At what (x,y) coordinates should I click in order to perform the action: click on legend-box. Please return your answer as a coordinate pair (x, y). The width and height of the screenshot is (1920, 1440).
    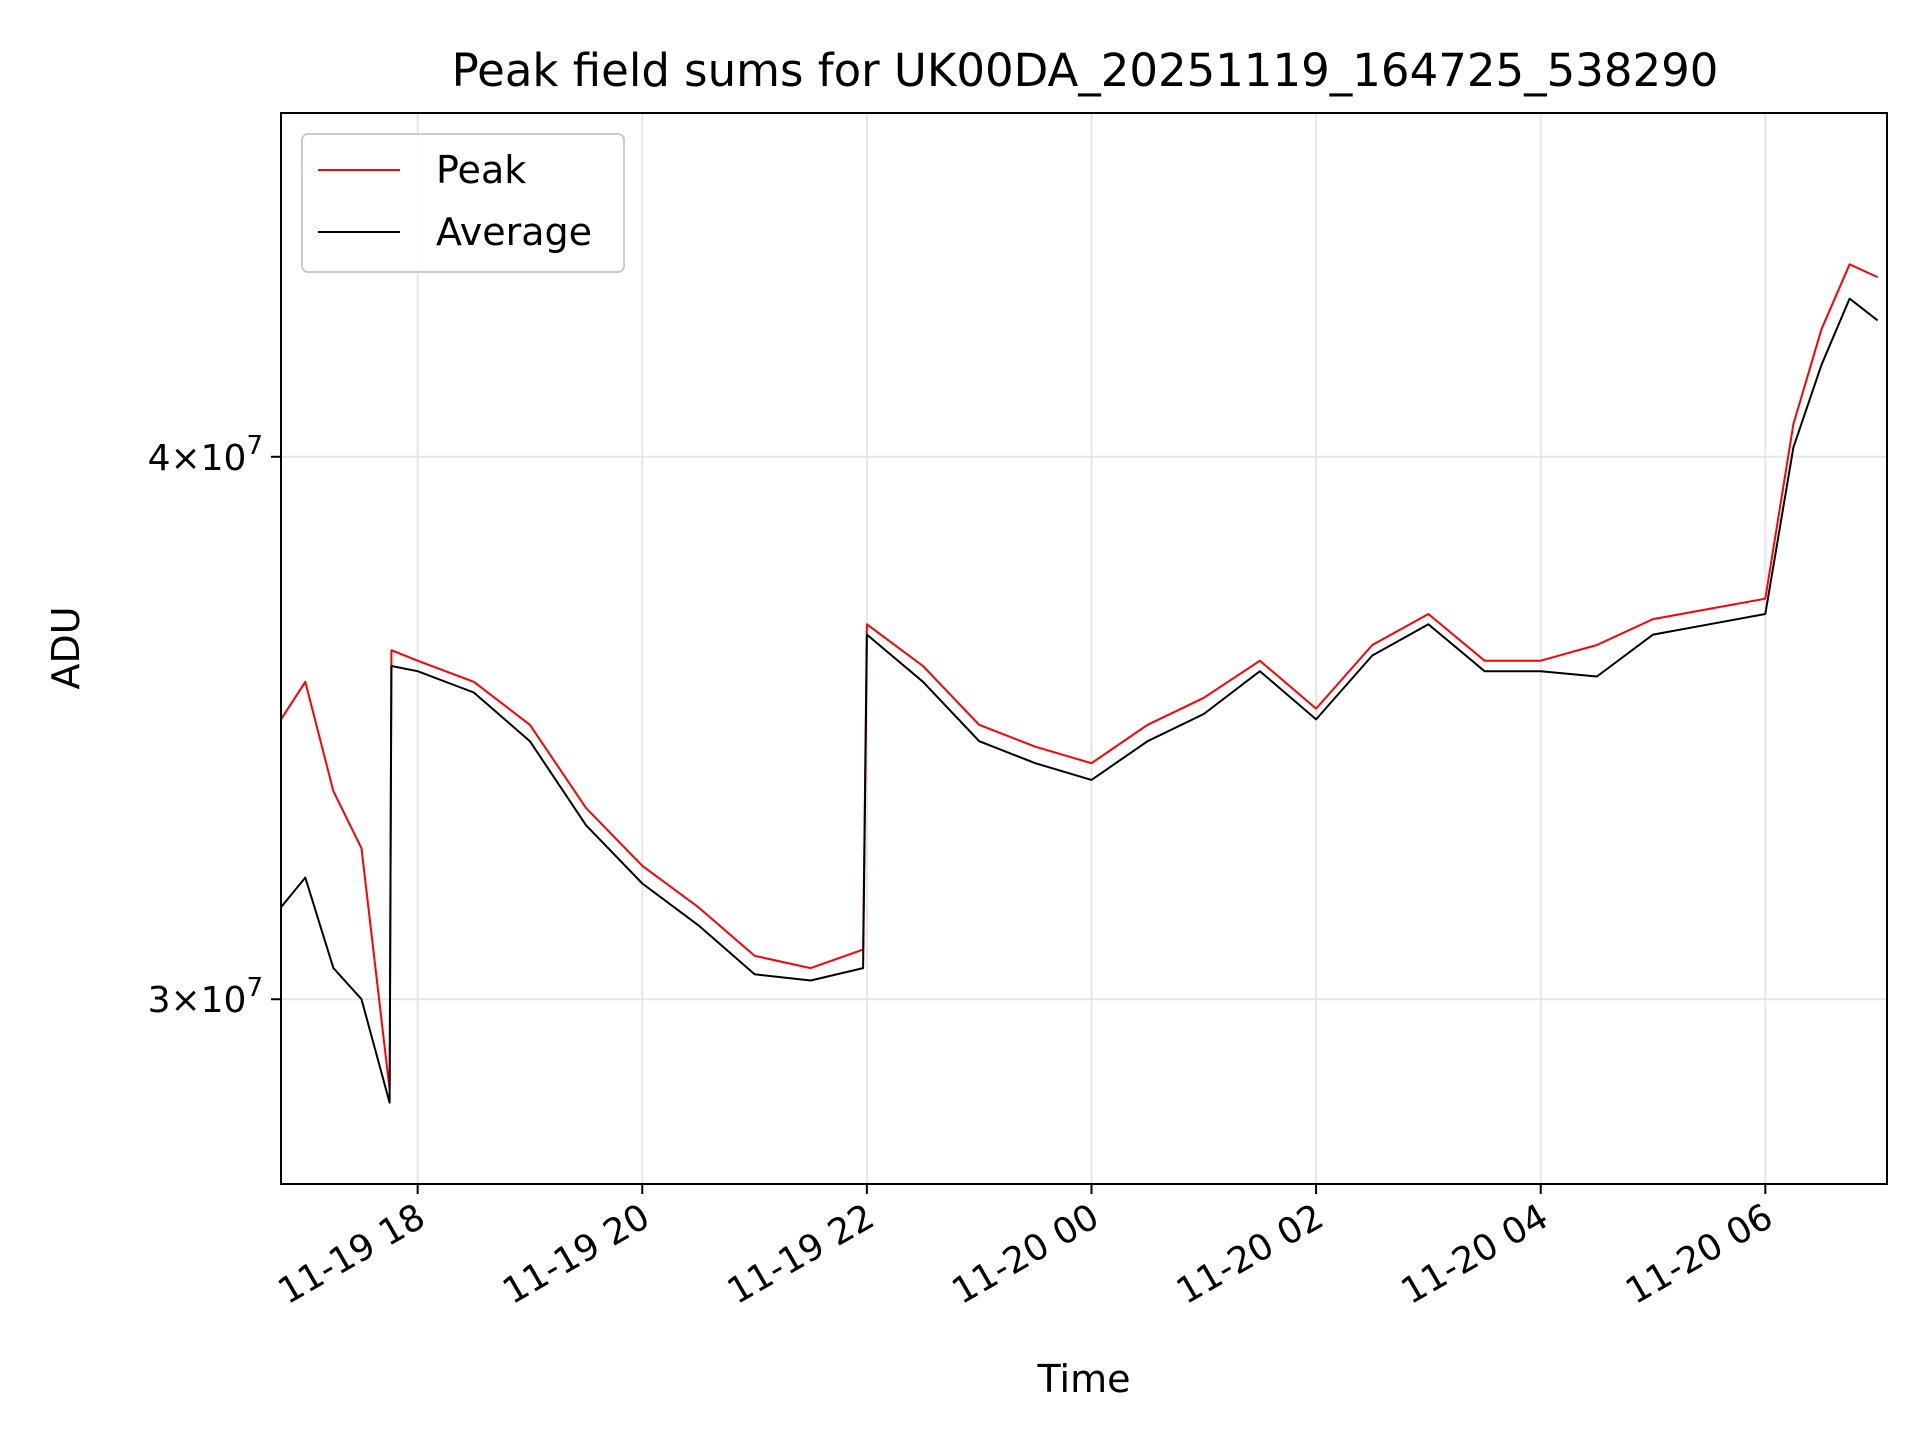
    Looking at the image, I should click on (463, 203).